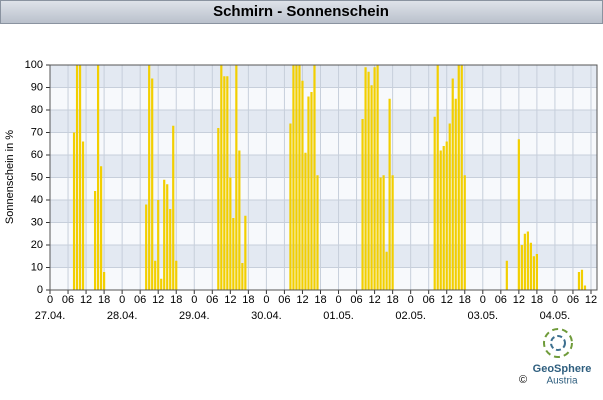  Describe the element at coordinates (37, 222) in the screenshot. I see `y-tick-label: 30` at that location.